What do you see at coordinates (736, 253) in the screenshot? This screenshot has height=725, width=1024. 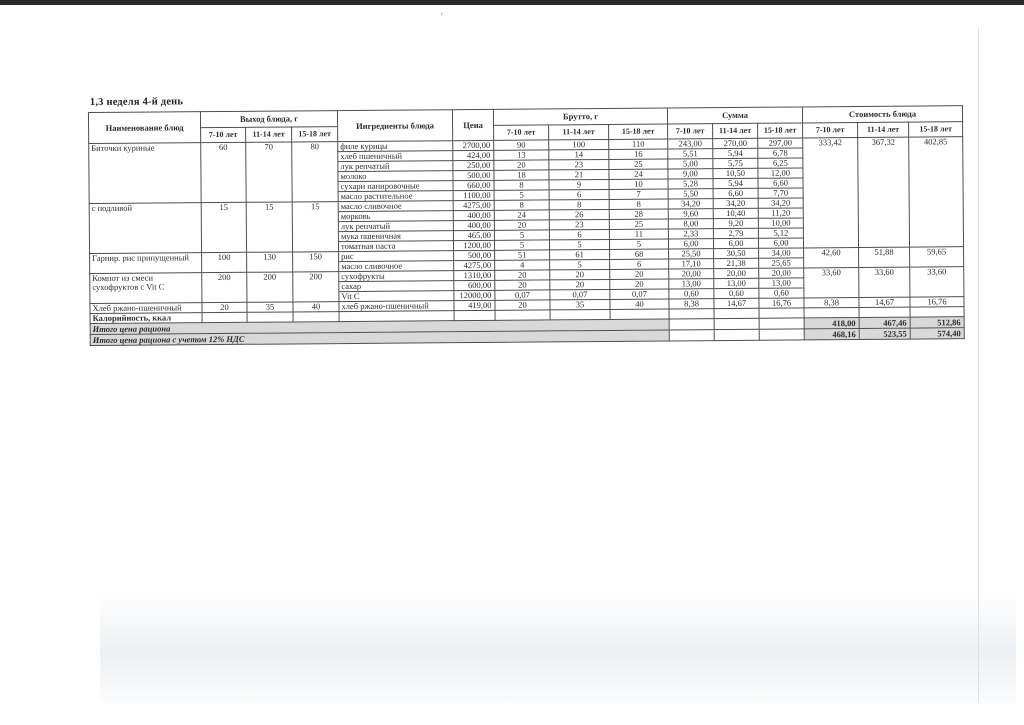 I see `sum-cell: 30,50` at bounding box center [736, 253].